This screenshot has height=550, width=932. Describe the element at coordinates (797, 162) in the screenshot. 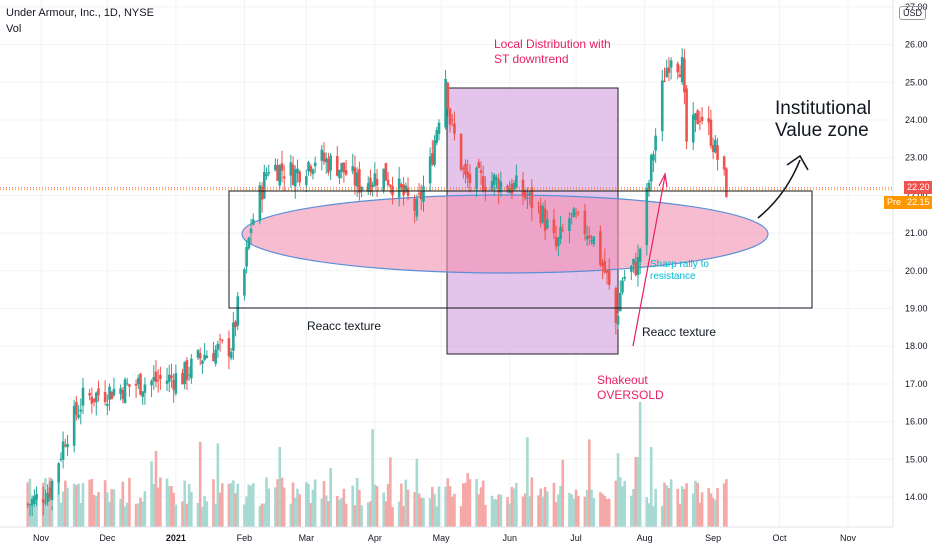

I see `value-zone-arrow-head` at that location.